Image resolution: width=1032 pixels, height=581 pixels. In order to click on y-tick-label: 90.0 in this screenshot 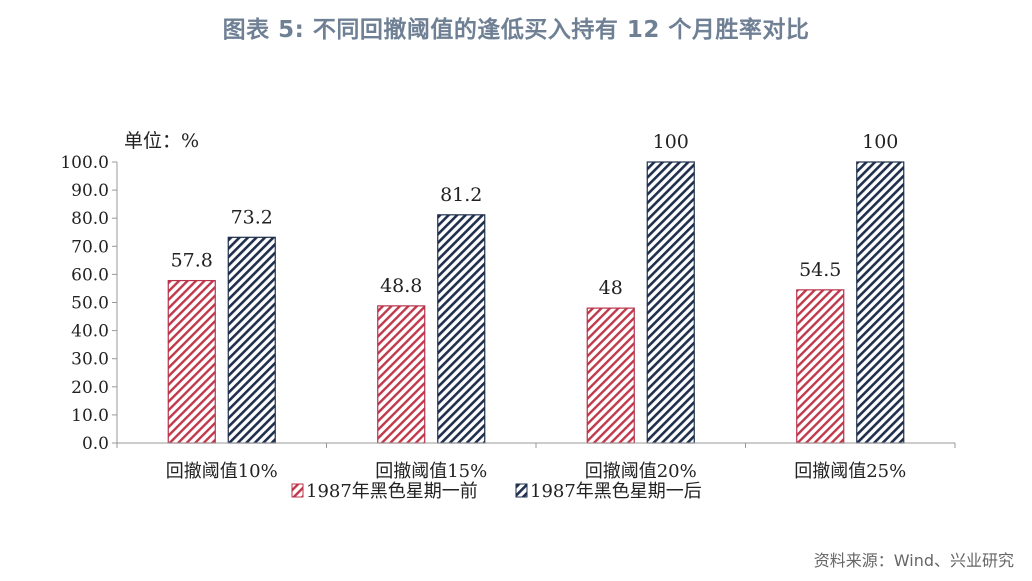, I will do `click(90, 191)`.